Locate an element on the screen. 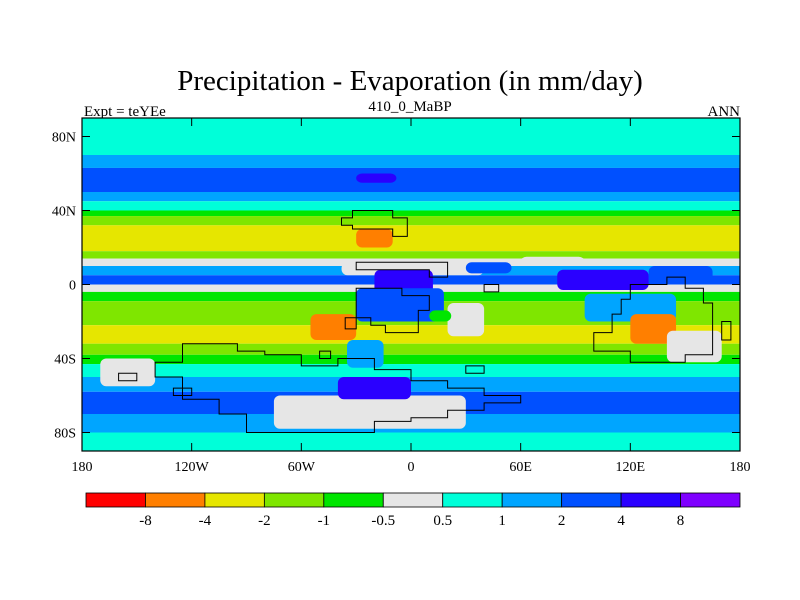  y-tick-label: 80S is located at coordinates (65, 434).